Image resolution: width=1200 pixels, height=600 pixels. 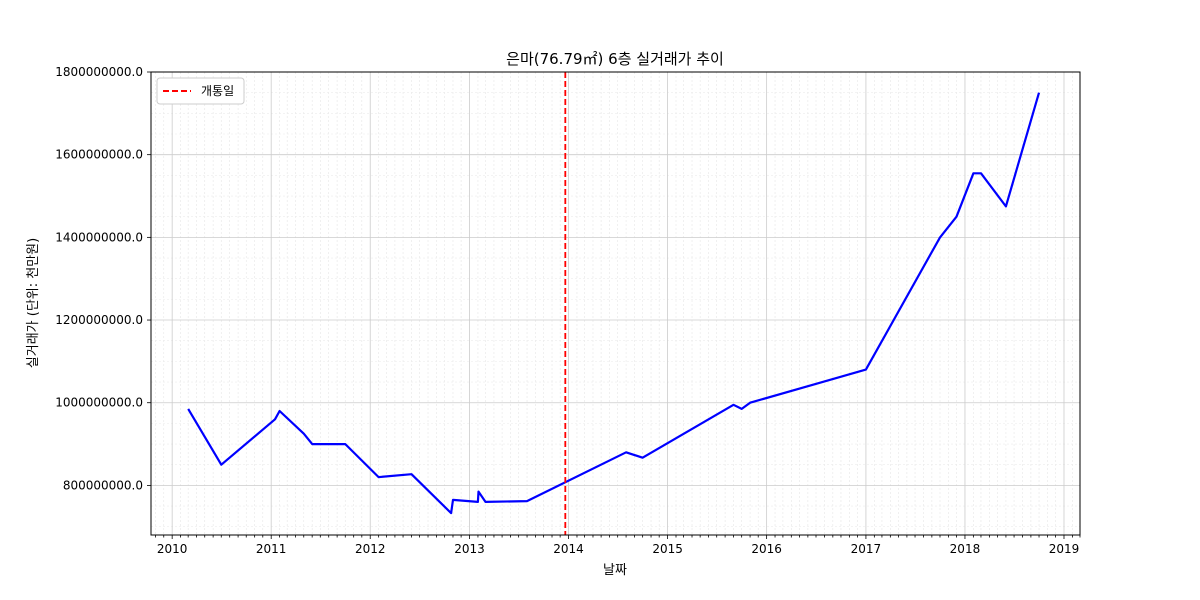 I want to click on y-tick-label: 1400000000.0, so click(x=99, y=237).